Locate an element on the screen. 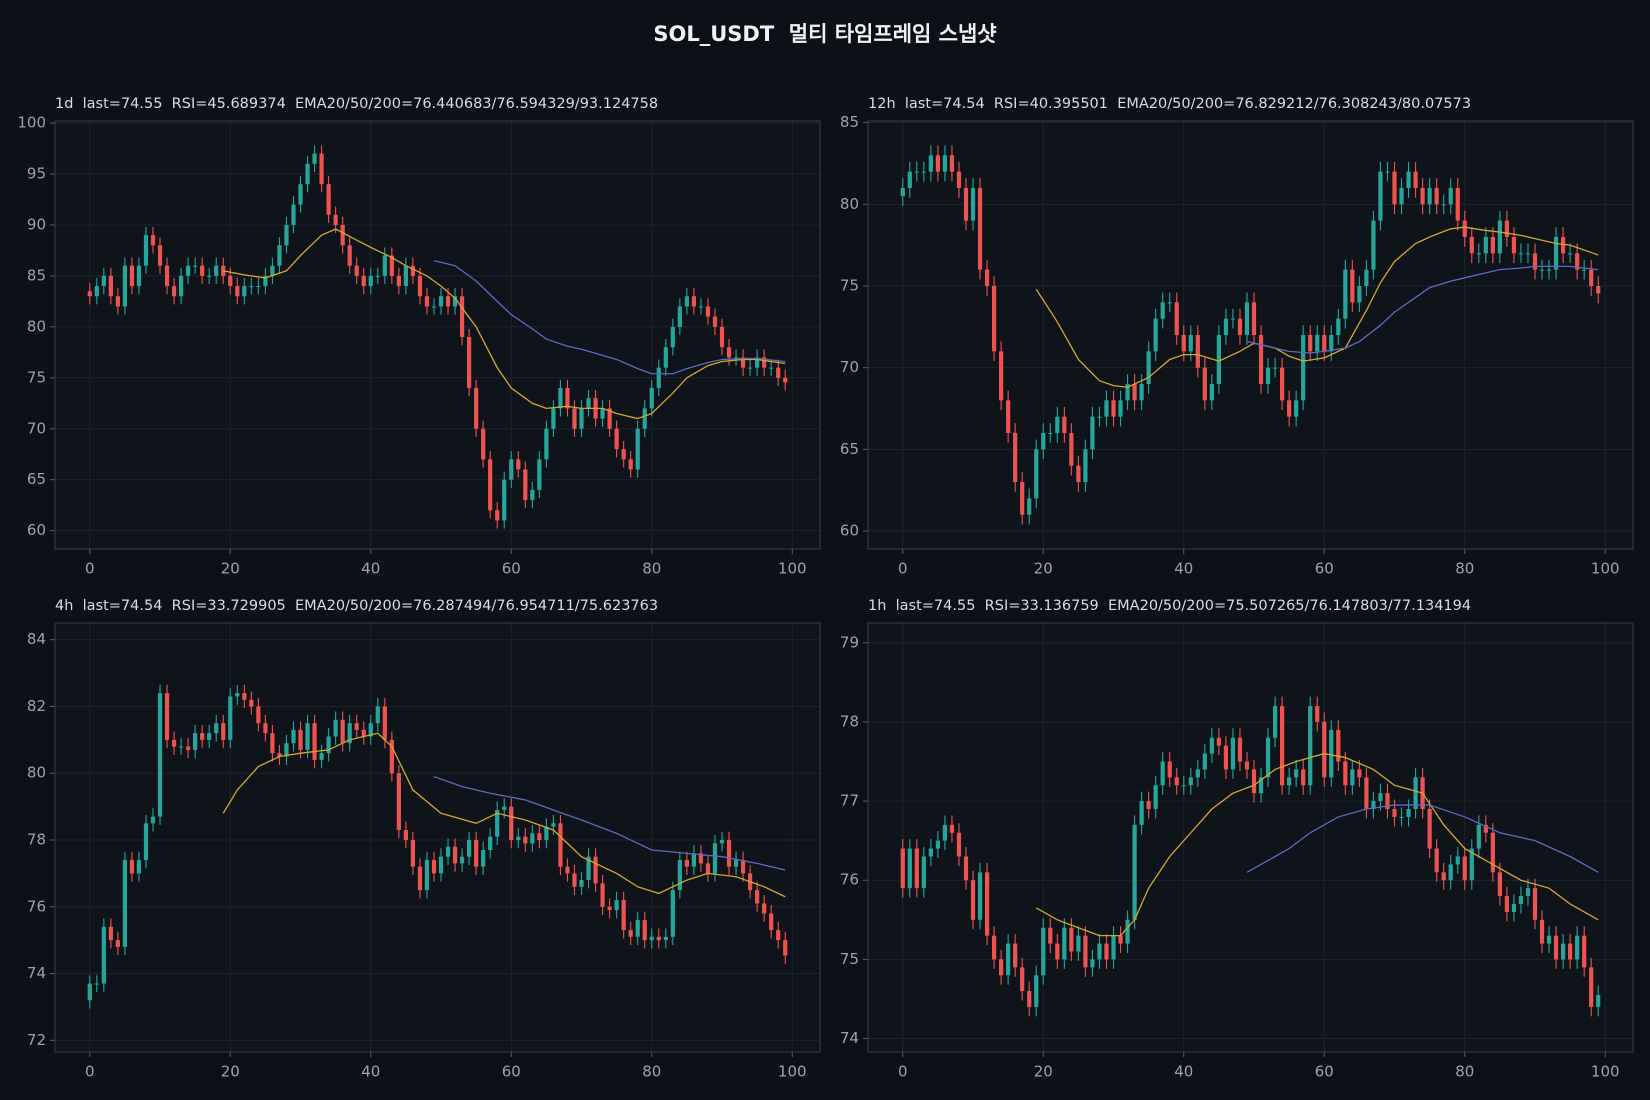 Image resolution: width=1650 pixels, height=1100 pixels. y-tick-label: 78 is located at coordinates (849, 721).